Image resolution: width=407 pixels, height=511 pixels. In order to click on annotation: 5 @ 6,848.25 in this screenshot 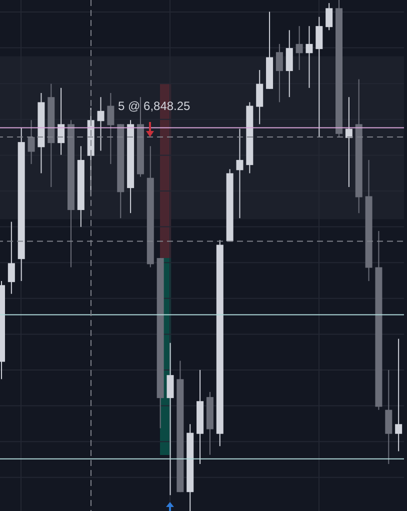, I will do `click(154, 106)`.